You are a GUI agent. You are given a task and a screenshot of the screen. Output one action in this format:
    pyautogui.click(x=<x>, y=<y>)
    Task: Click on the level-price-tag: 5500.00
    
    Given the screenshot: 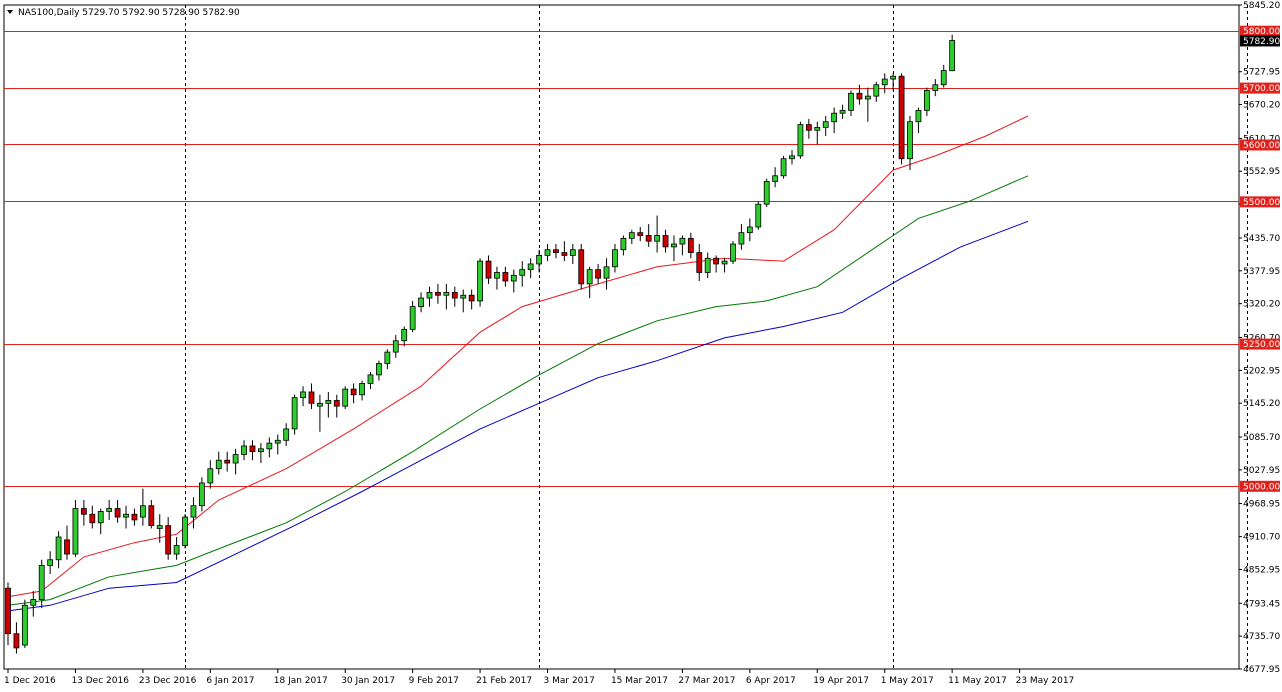 What is the action you would take?
    pyautogui.click(x=1260, y=202)
    